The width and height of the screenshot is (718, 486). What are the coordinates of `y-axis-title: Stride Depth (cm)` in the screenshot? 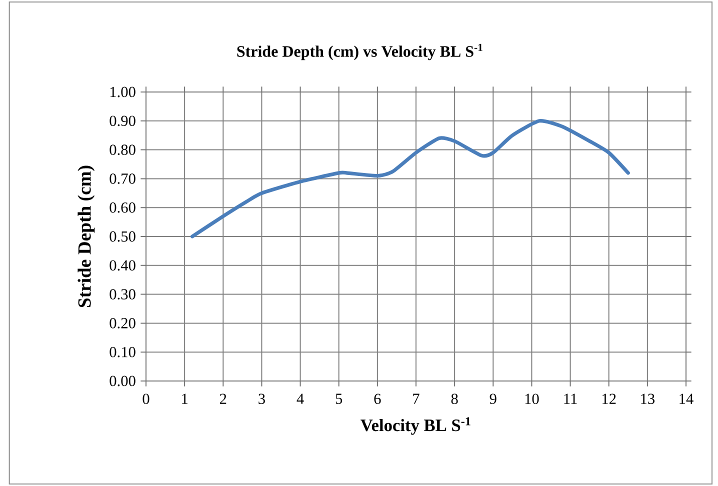 It's located at (86, 237).